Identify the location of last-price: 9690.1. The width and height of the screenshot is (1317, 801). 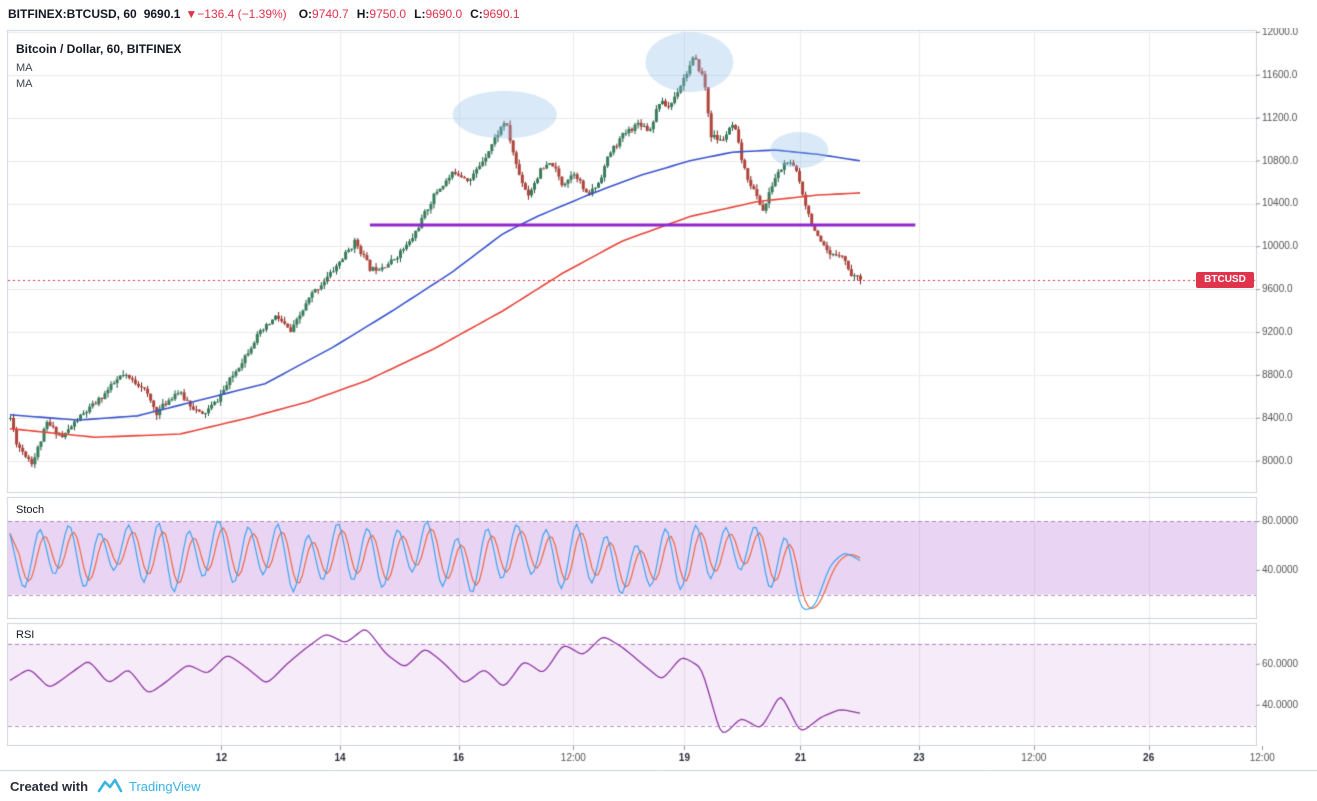
(162, 14).